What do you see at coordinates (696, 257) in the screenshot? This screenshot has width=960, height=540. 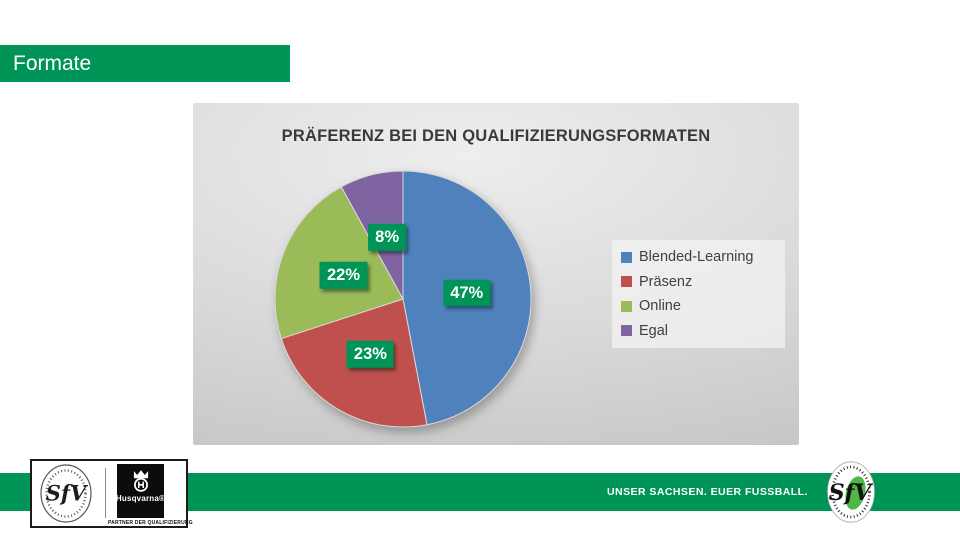 I see `legend-label: Blended-Learning` at bounding box center [696, 257].